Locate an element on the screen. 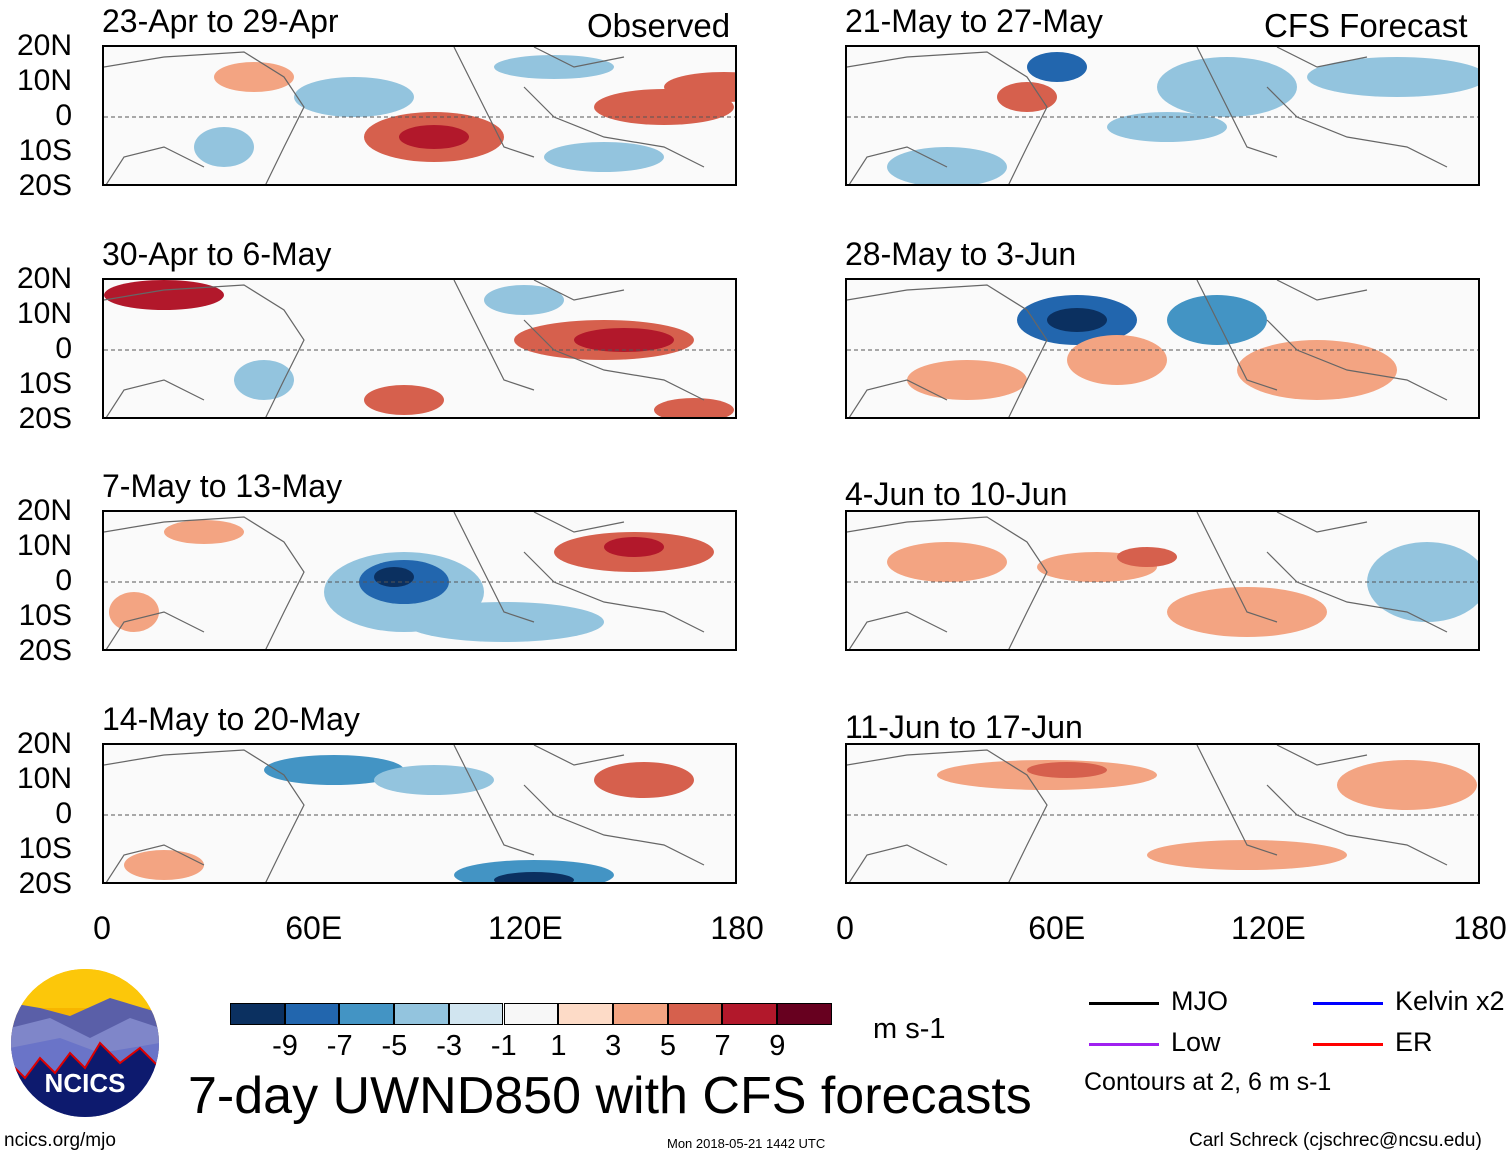  logo-text: NCICS is located at coordinates (85, 1083).